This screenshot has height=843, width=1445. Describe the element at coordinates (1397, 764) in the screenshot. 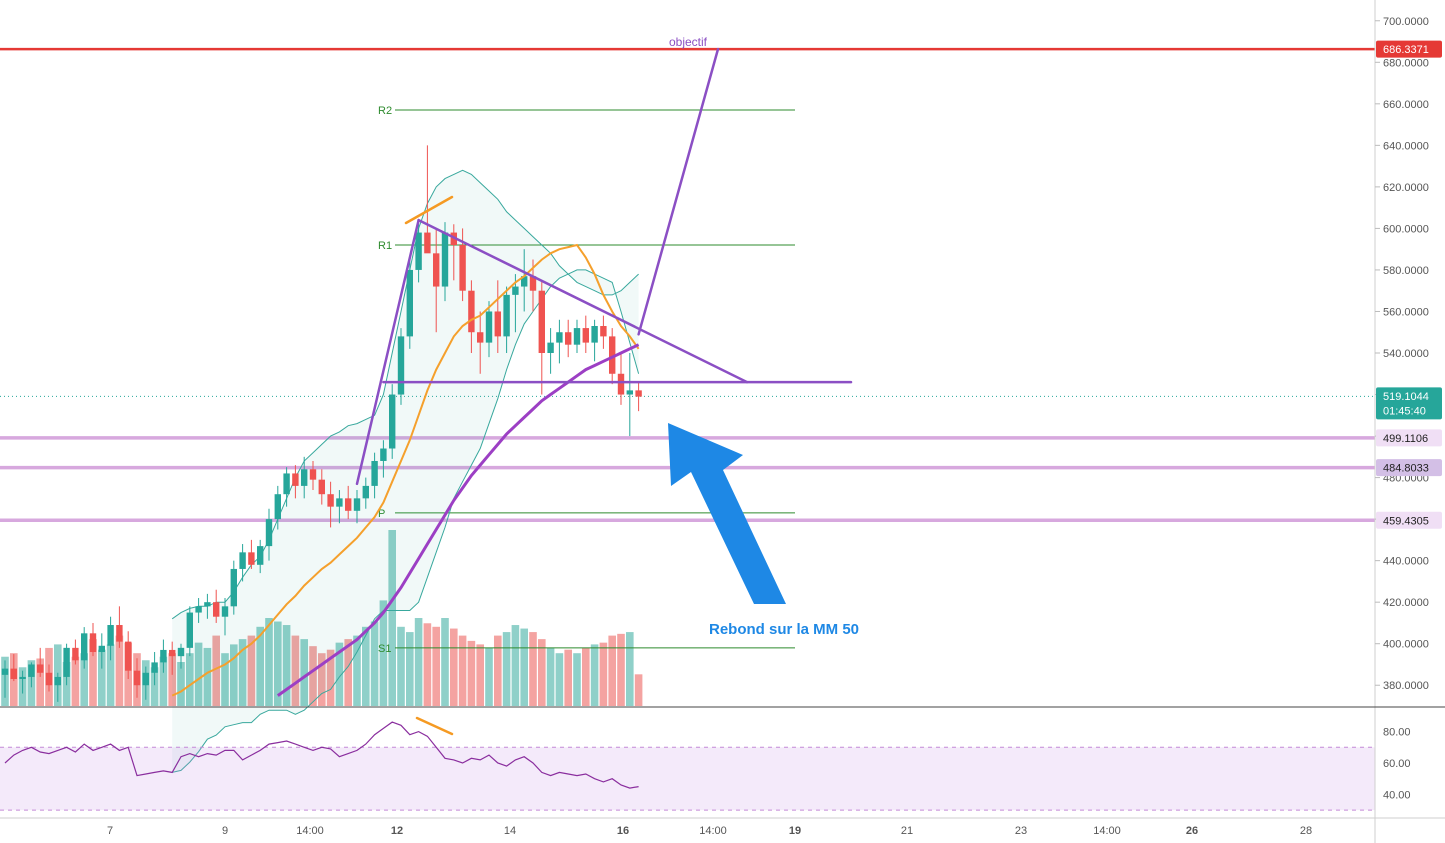

I see `rsi-tick-label: 60.00` at that location.